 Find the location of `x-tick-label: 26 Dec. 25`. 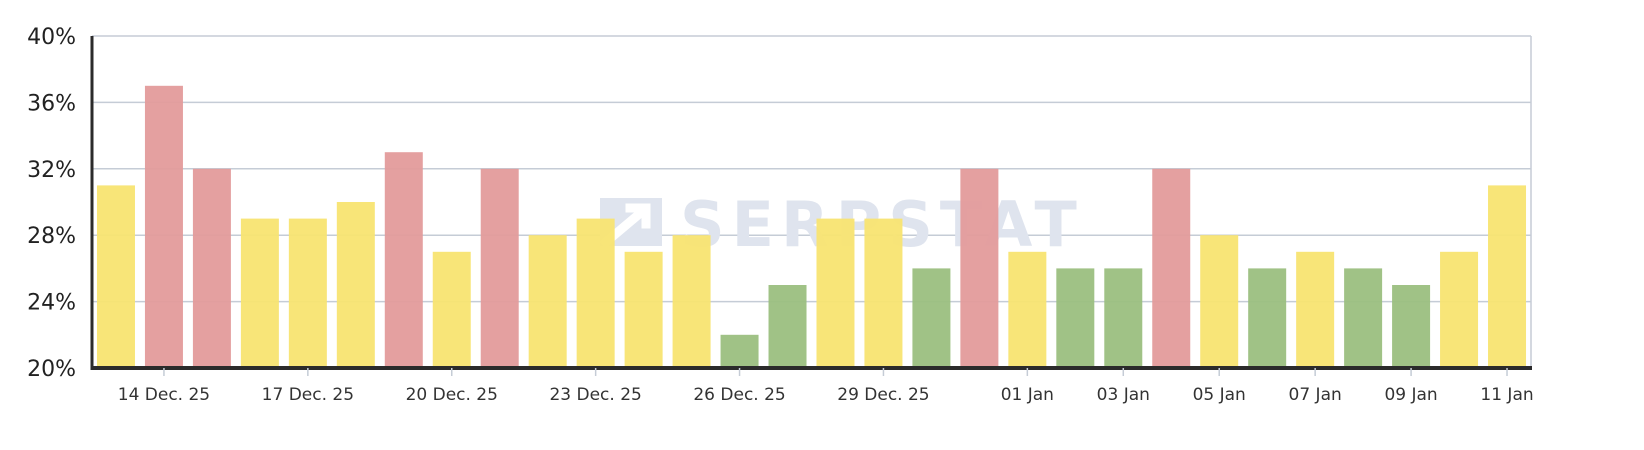

x-tick-label: 26 Dec. 25 is located at coordinates (739, 395).